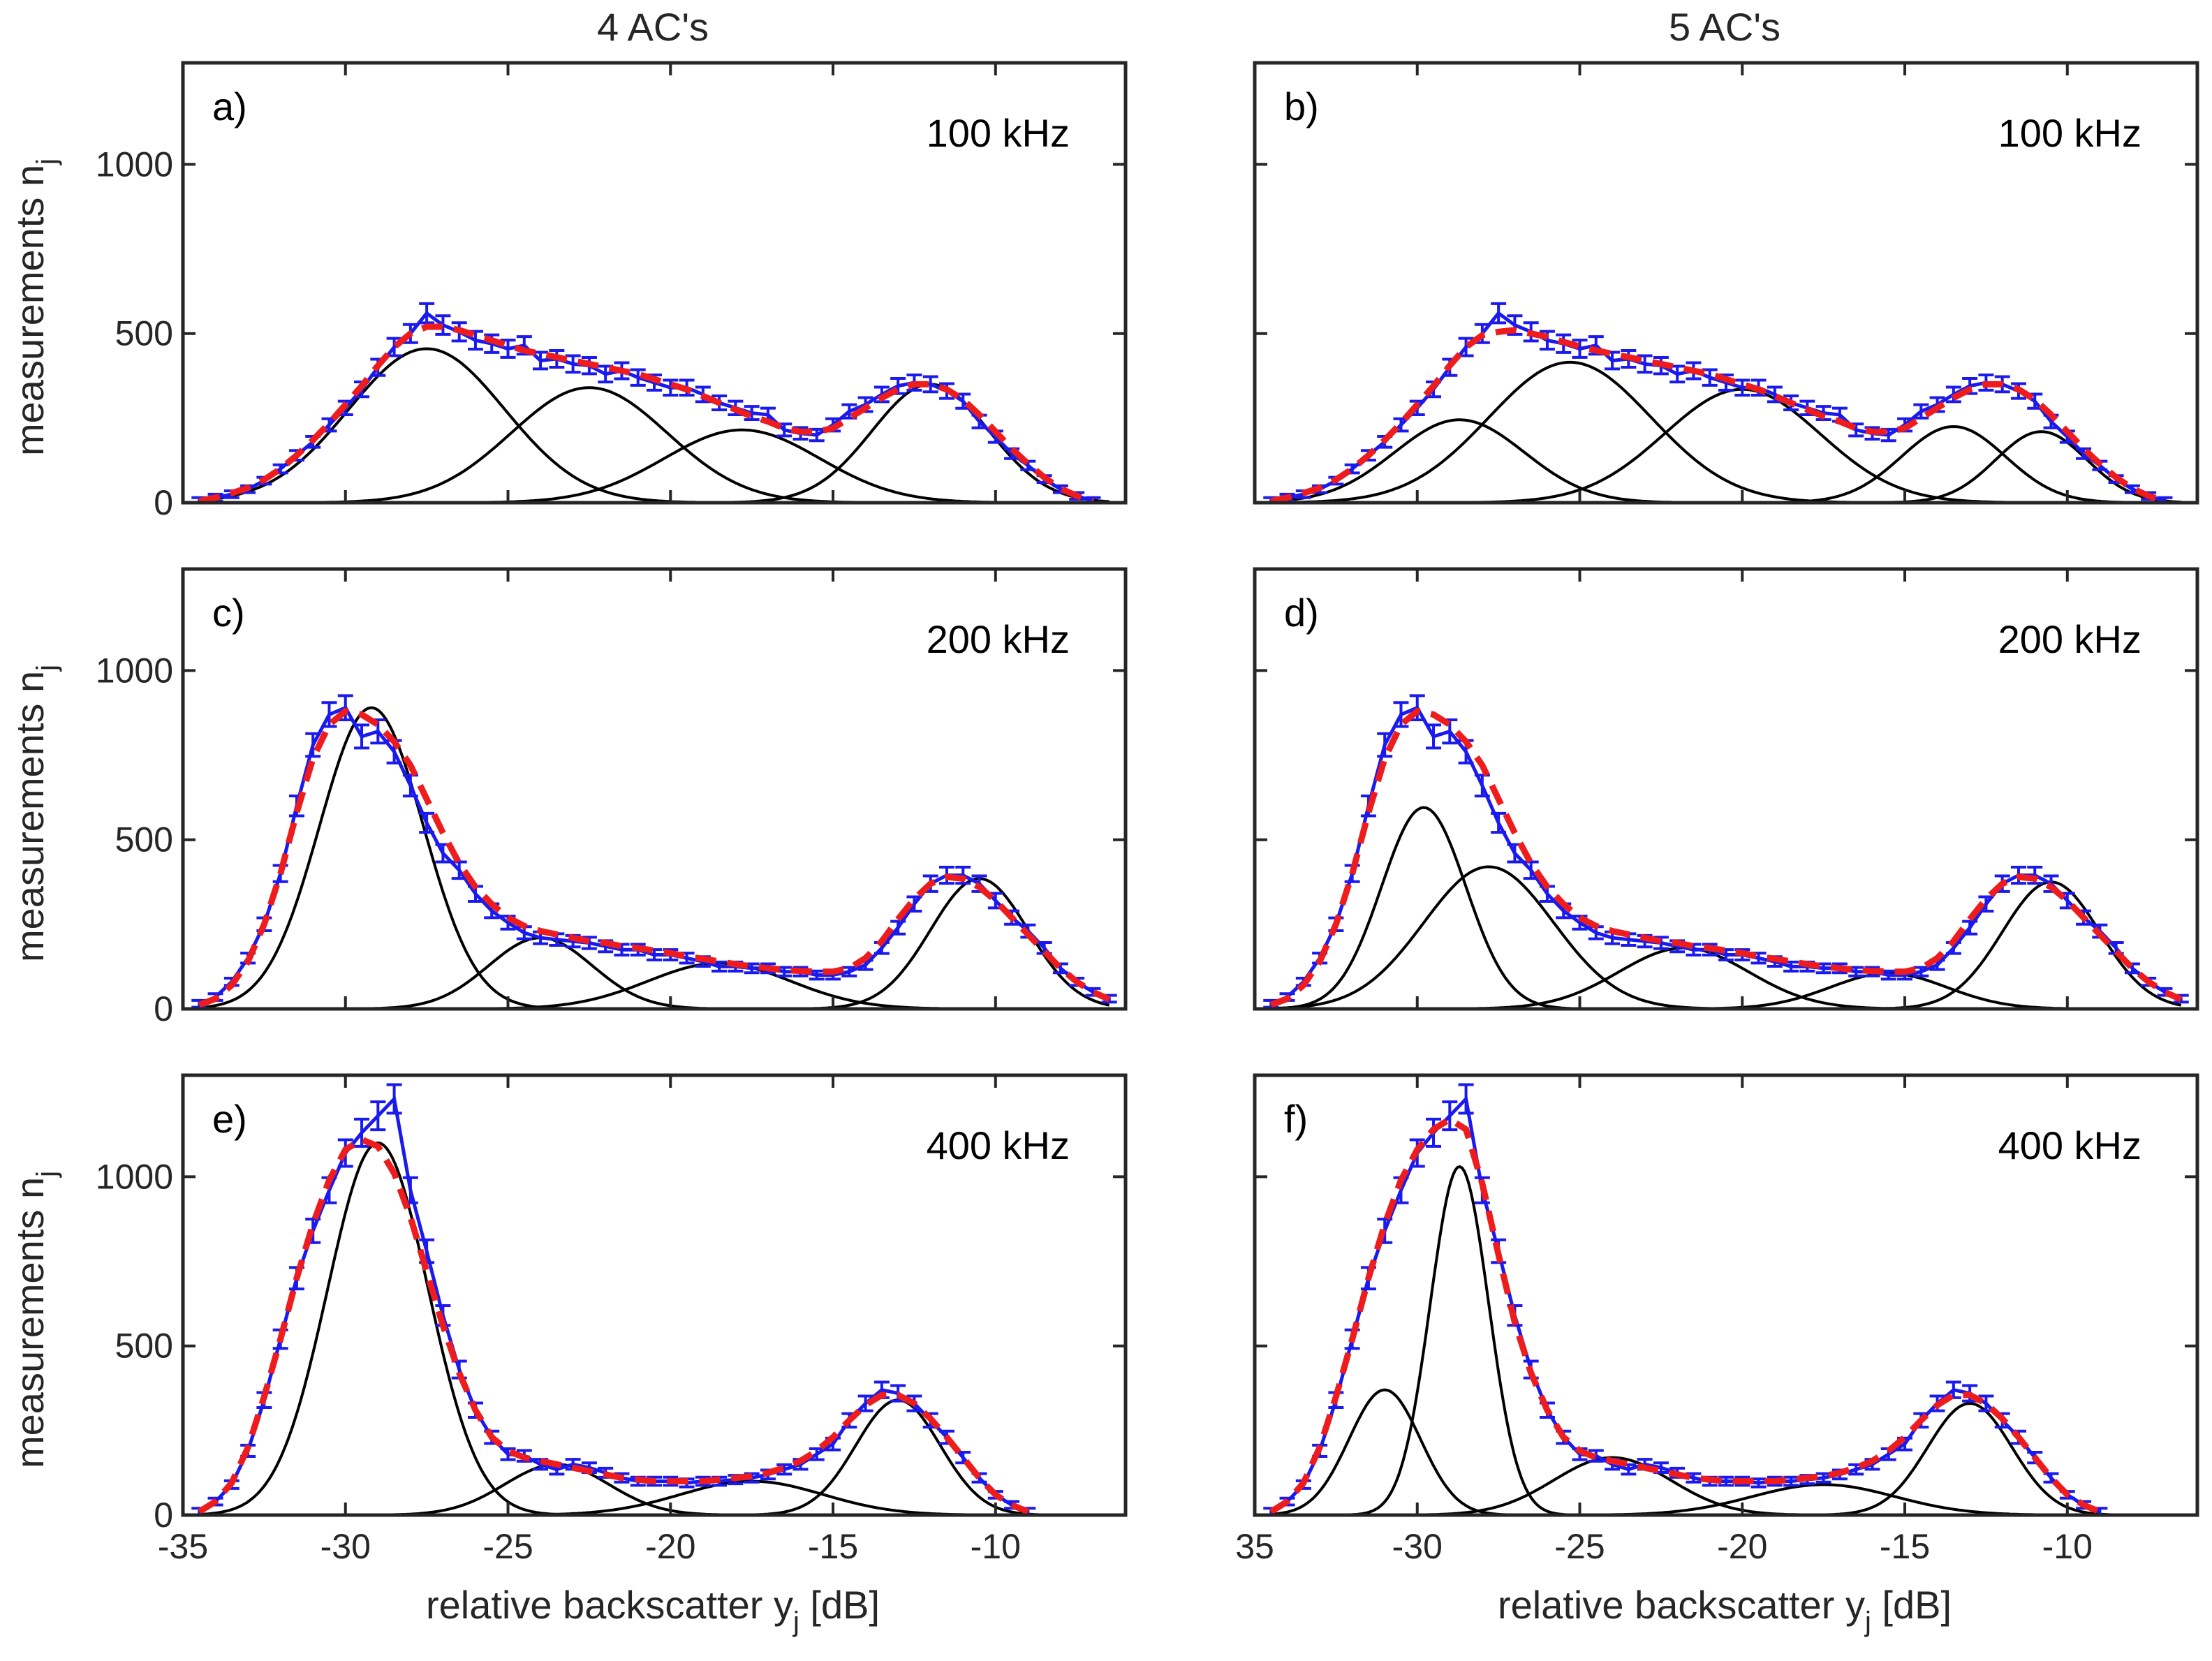  Describe the element at coordinates (345, 1546) in the screenshot. I see `xtick-label: -30` at that location.